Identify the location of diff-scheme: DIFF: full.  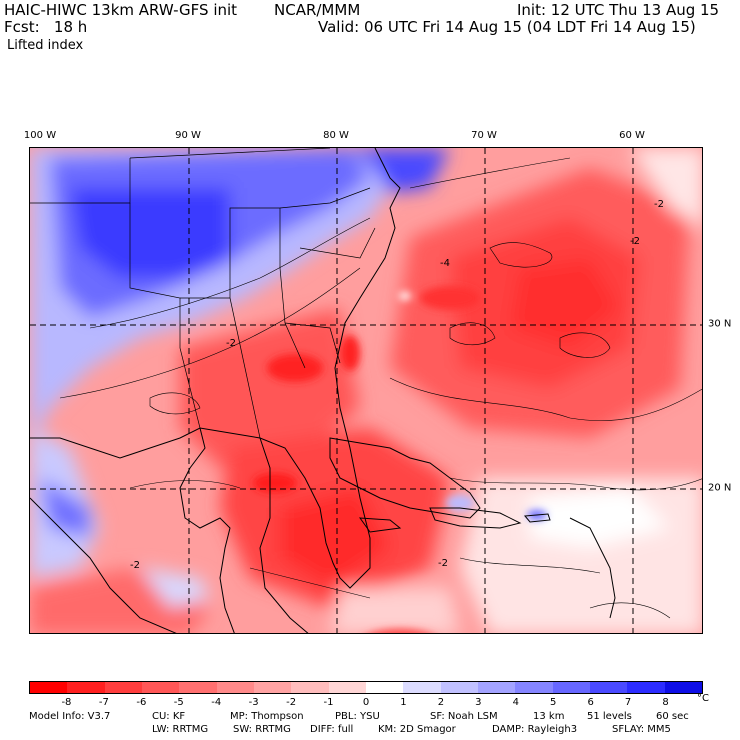
(332, 729).